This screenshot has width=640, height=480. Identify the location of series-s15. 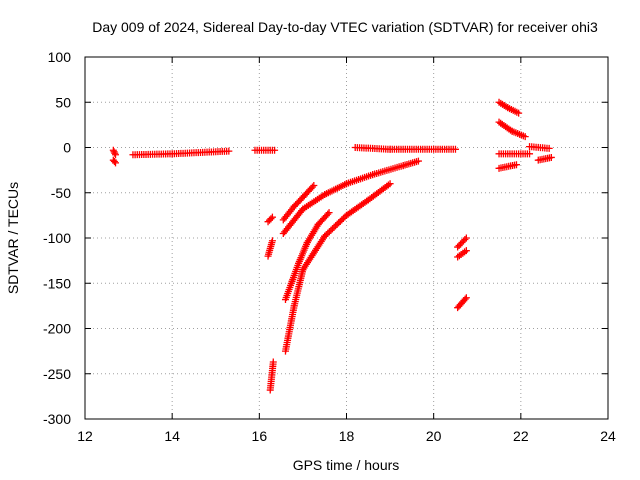
(462, 303).